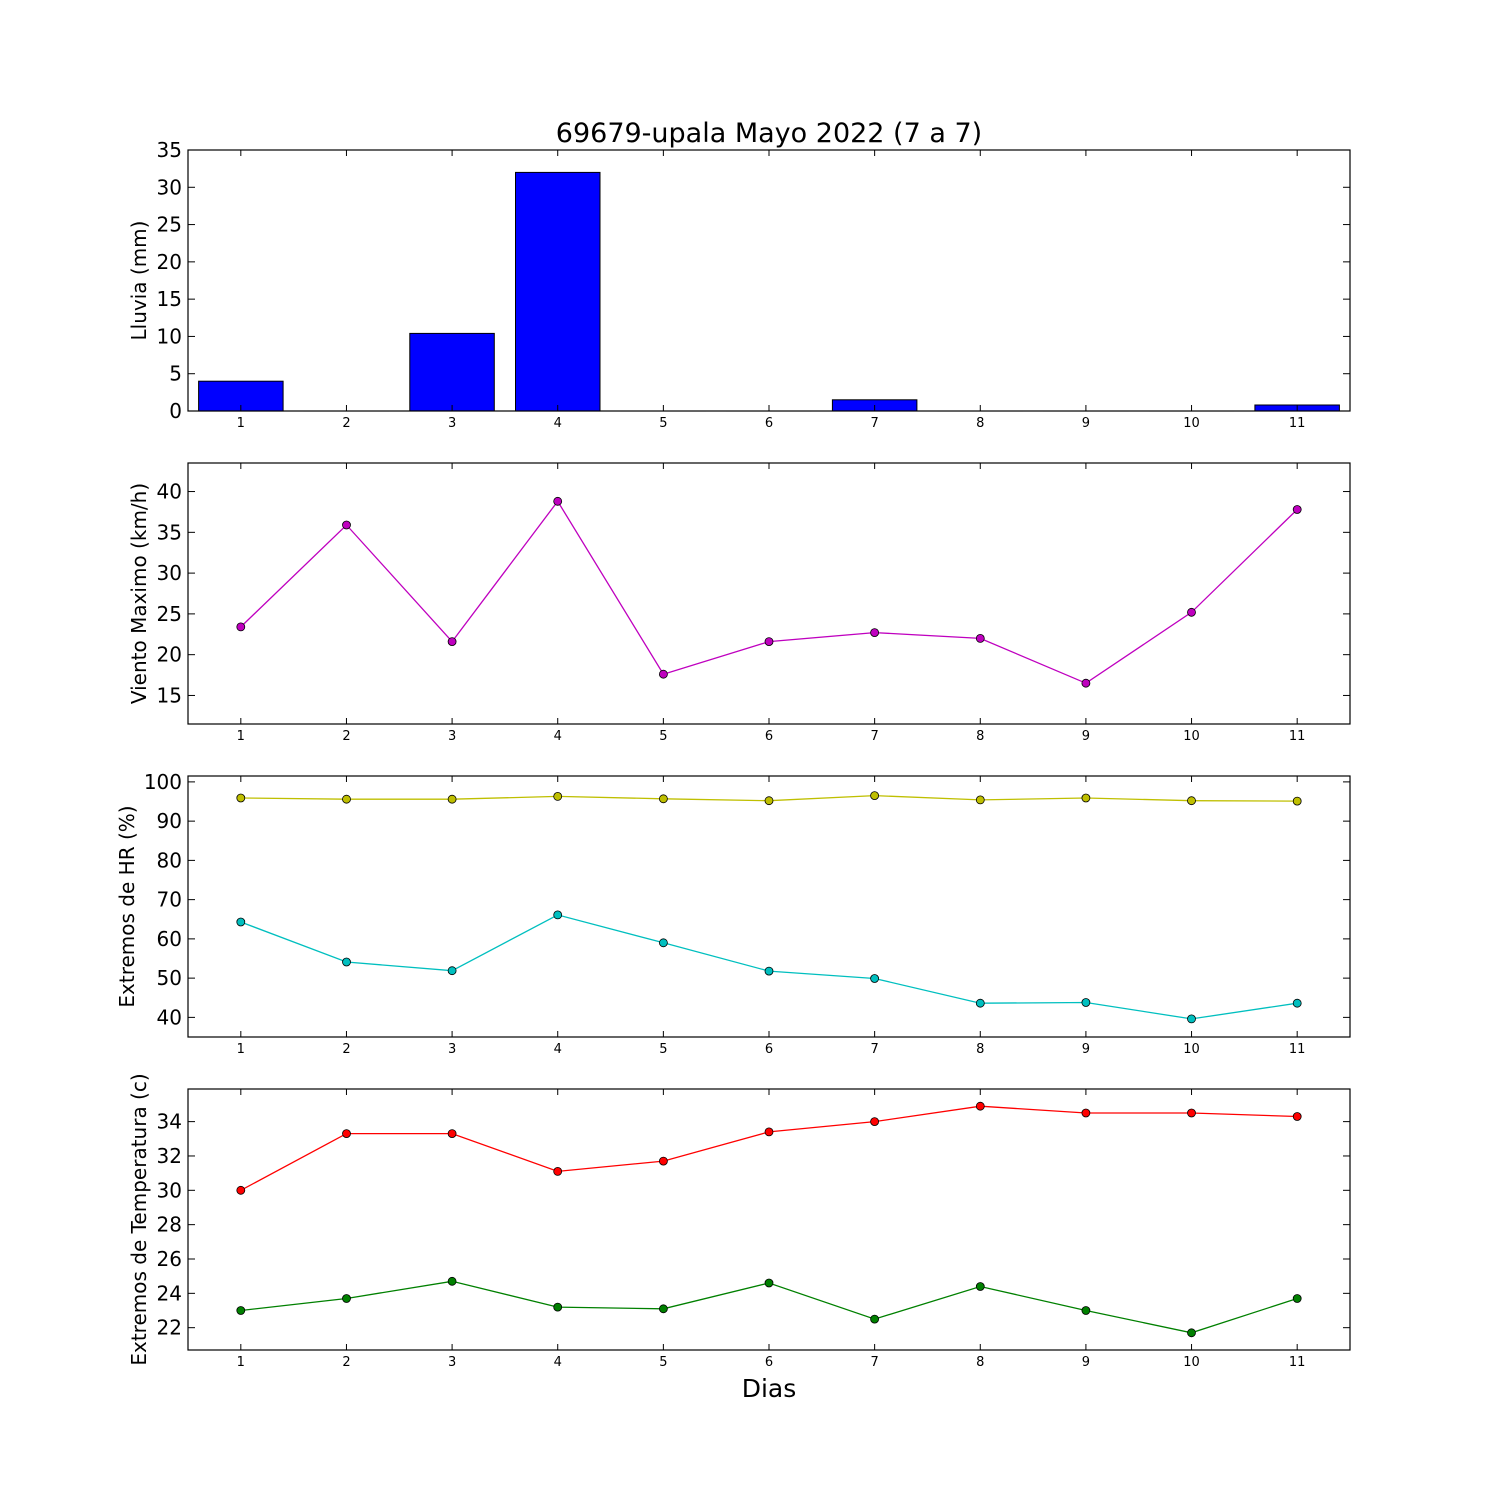  What do you see at coordinates (139, 281) in the screenshot?
I see `y-axis-label-rain: Lluvia (mm)` at bounding box center [139, 281].